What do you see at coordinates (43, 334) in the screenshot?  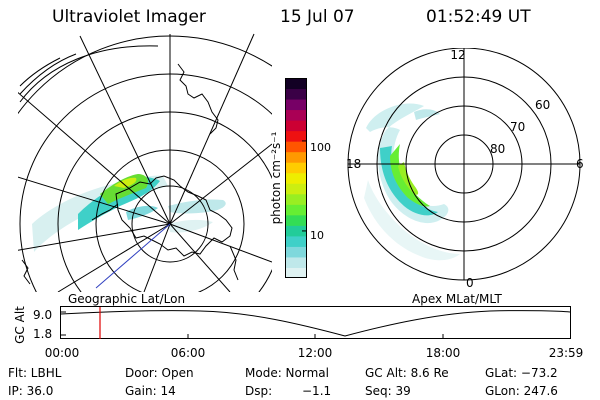 I see `altitude-tick-low: 1.8` at bounding box center [43, 334].